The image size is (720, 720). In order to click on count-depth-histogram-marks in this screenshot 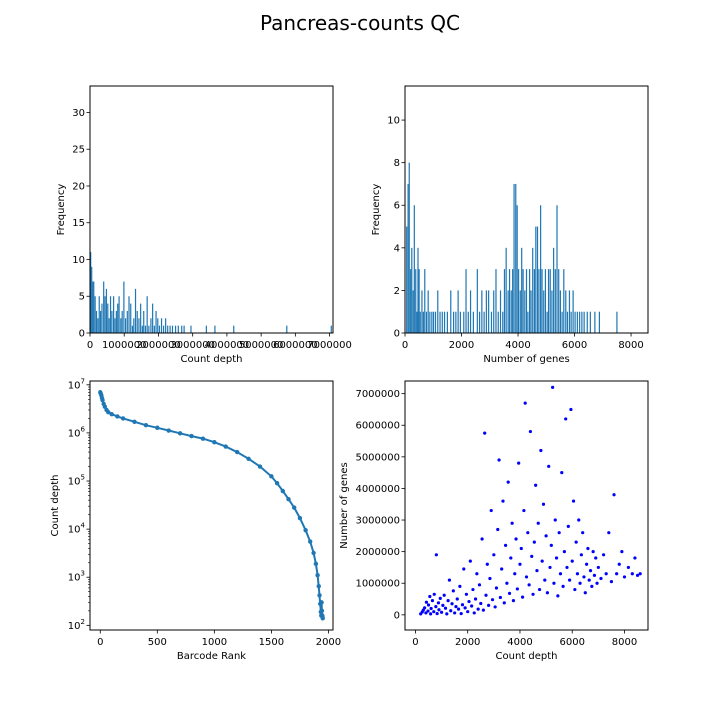, I will do `click(211, 292)`.